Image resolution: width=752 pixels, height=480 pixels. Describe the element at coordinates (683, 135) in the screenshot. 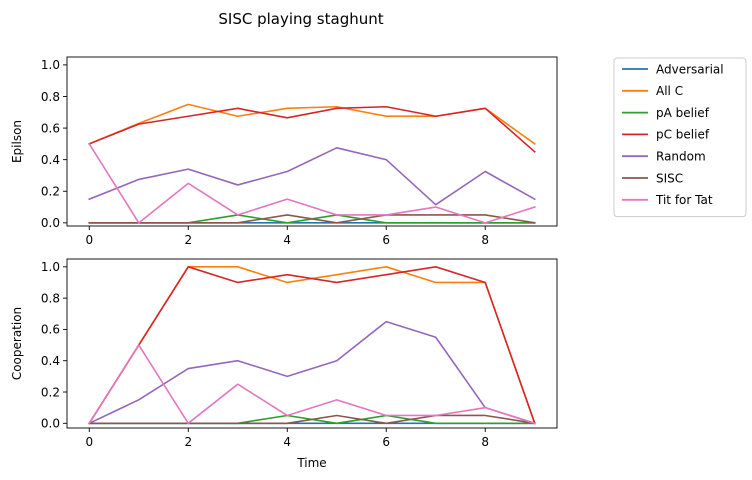

I see `legend-label-pc-belief: pC belief` at that location.